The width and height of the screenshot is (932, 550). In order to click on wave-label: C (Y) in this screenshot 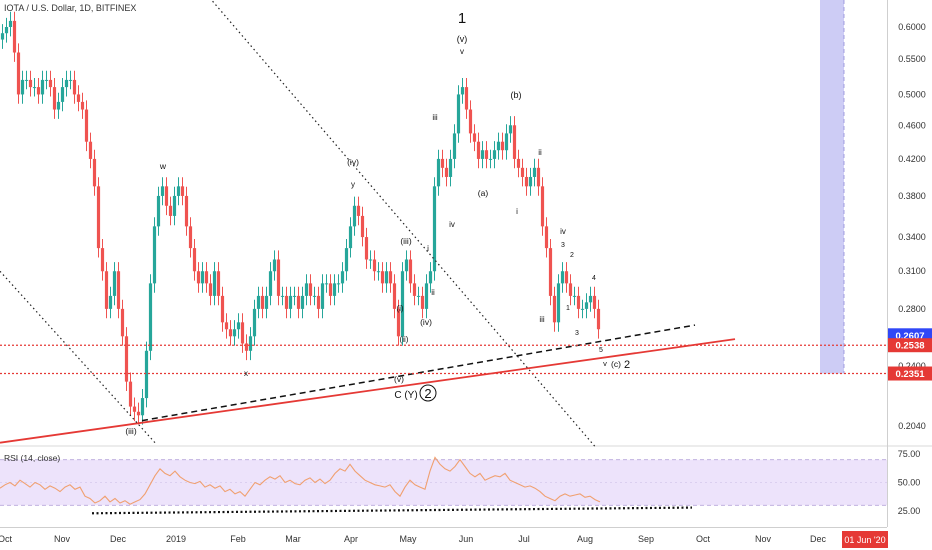, I will do `click(405, 395)`.